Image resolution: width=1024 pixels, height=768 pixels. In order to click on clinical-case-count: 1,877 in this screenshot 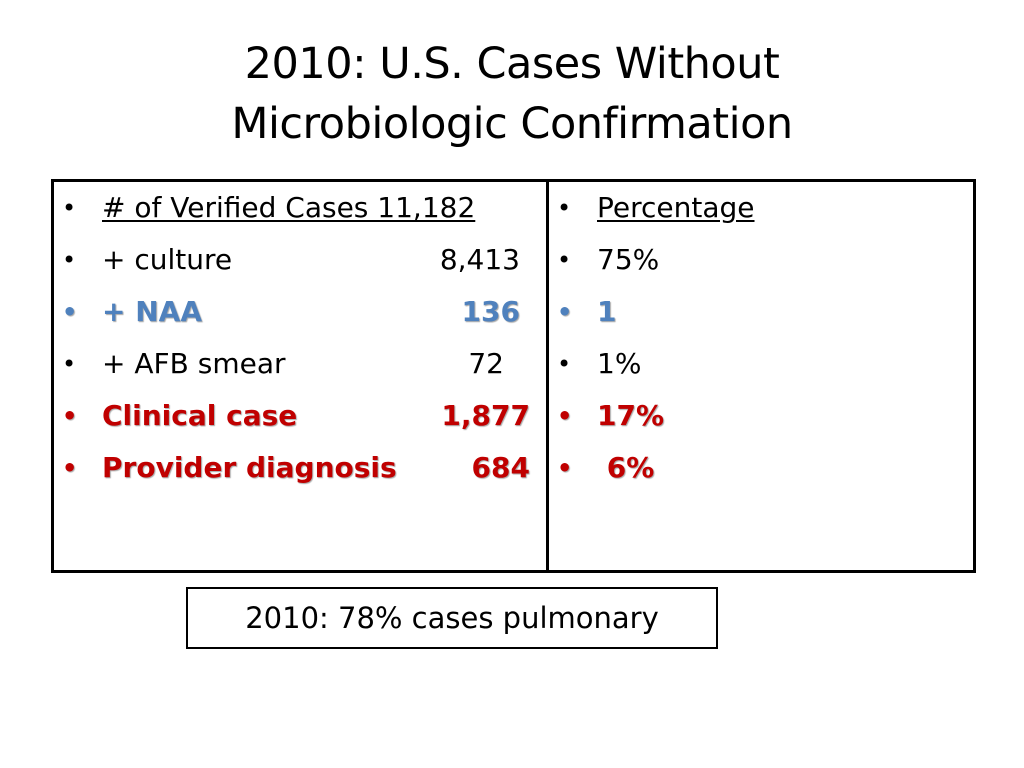, I will do `click(485, 415)`.